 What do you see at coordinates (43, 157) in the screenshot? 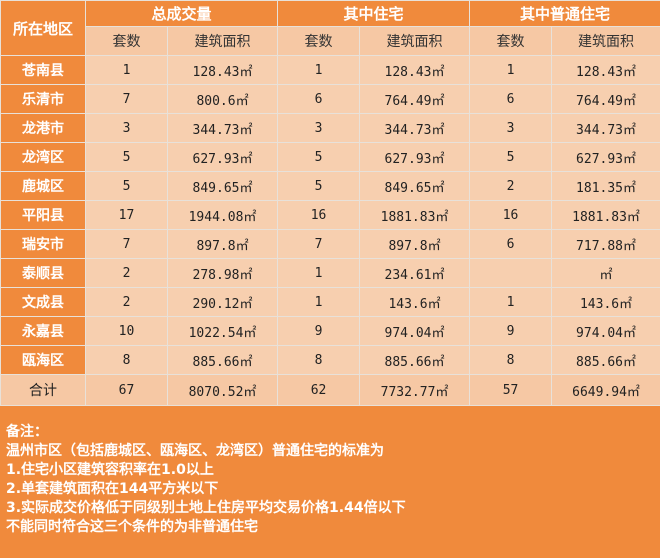
I see `region-cell: 龙湾区` at bounding box center [43, 157].